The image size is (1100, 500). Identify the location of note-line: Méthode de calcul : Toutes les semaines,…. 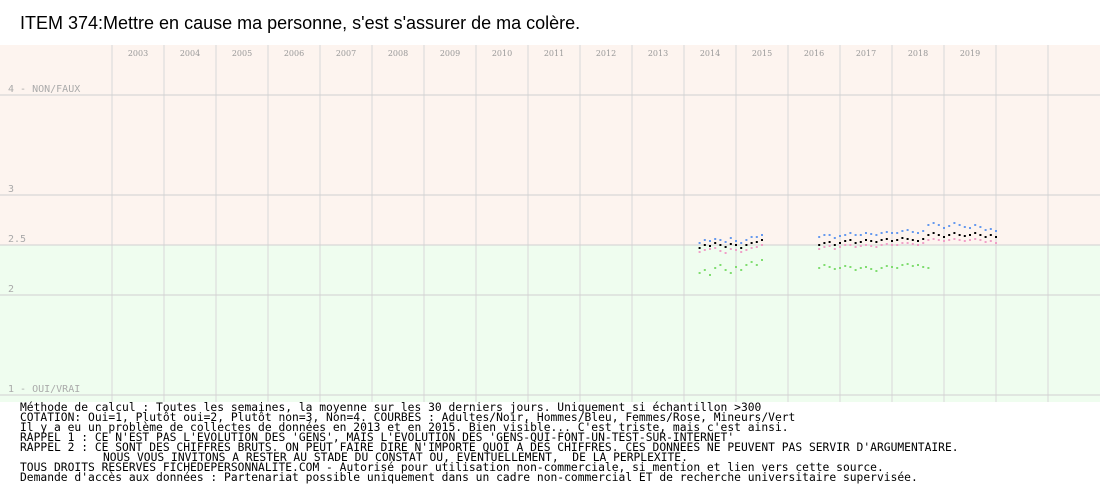
(391, 407).